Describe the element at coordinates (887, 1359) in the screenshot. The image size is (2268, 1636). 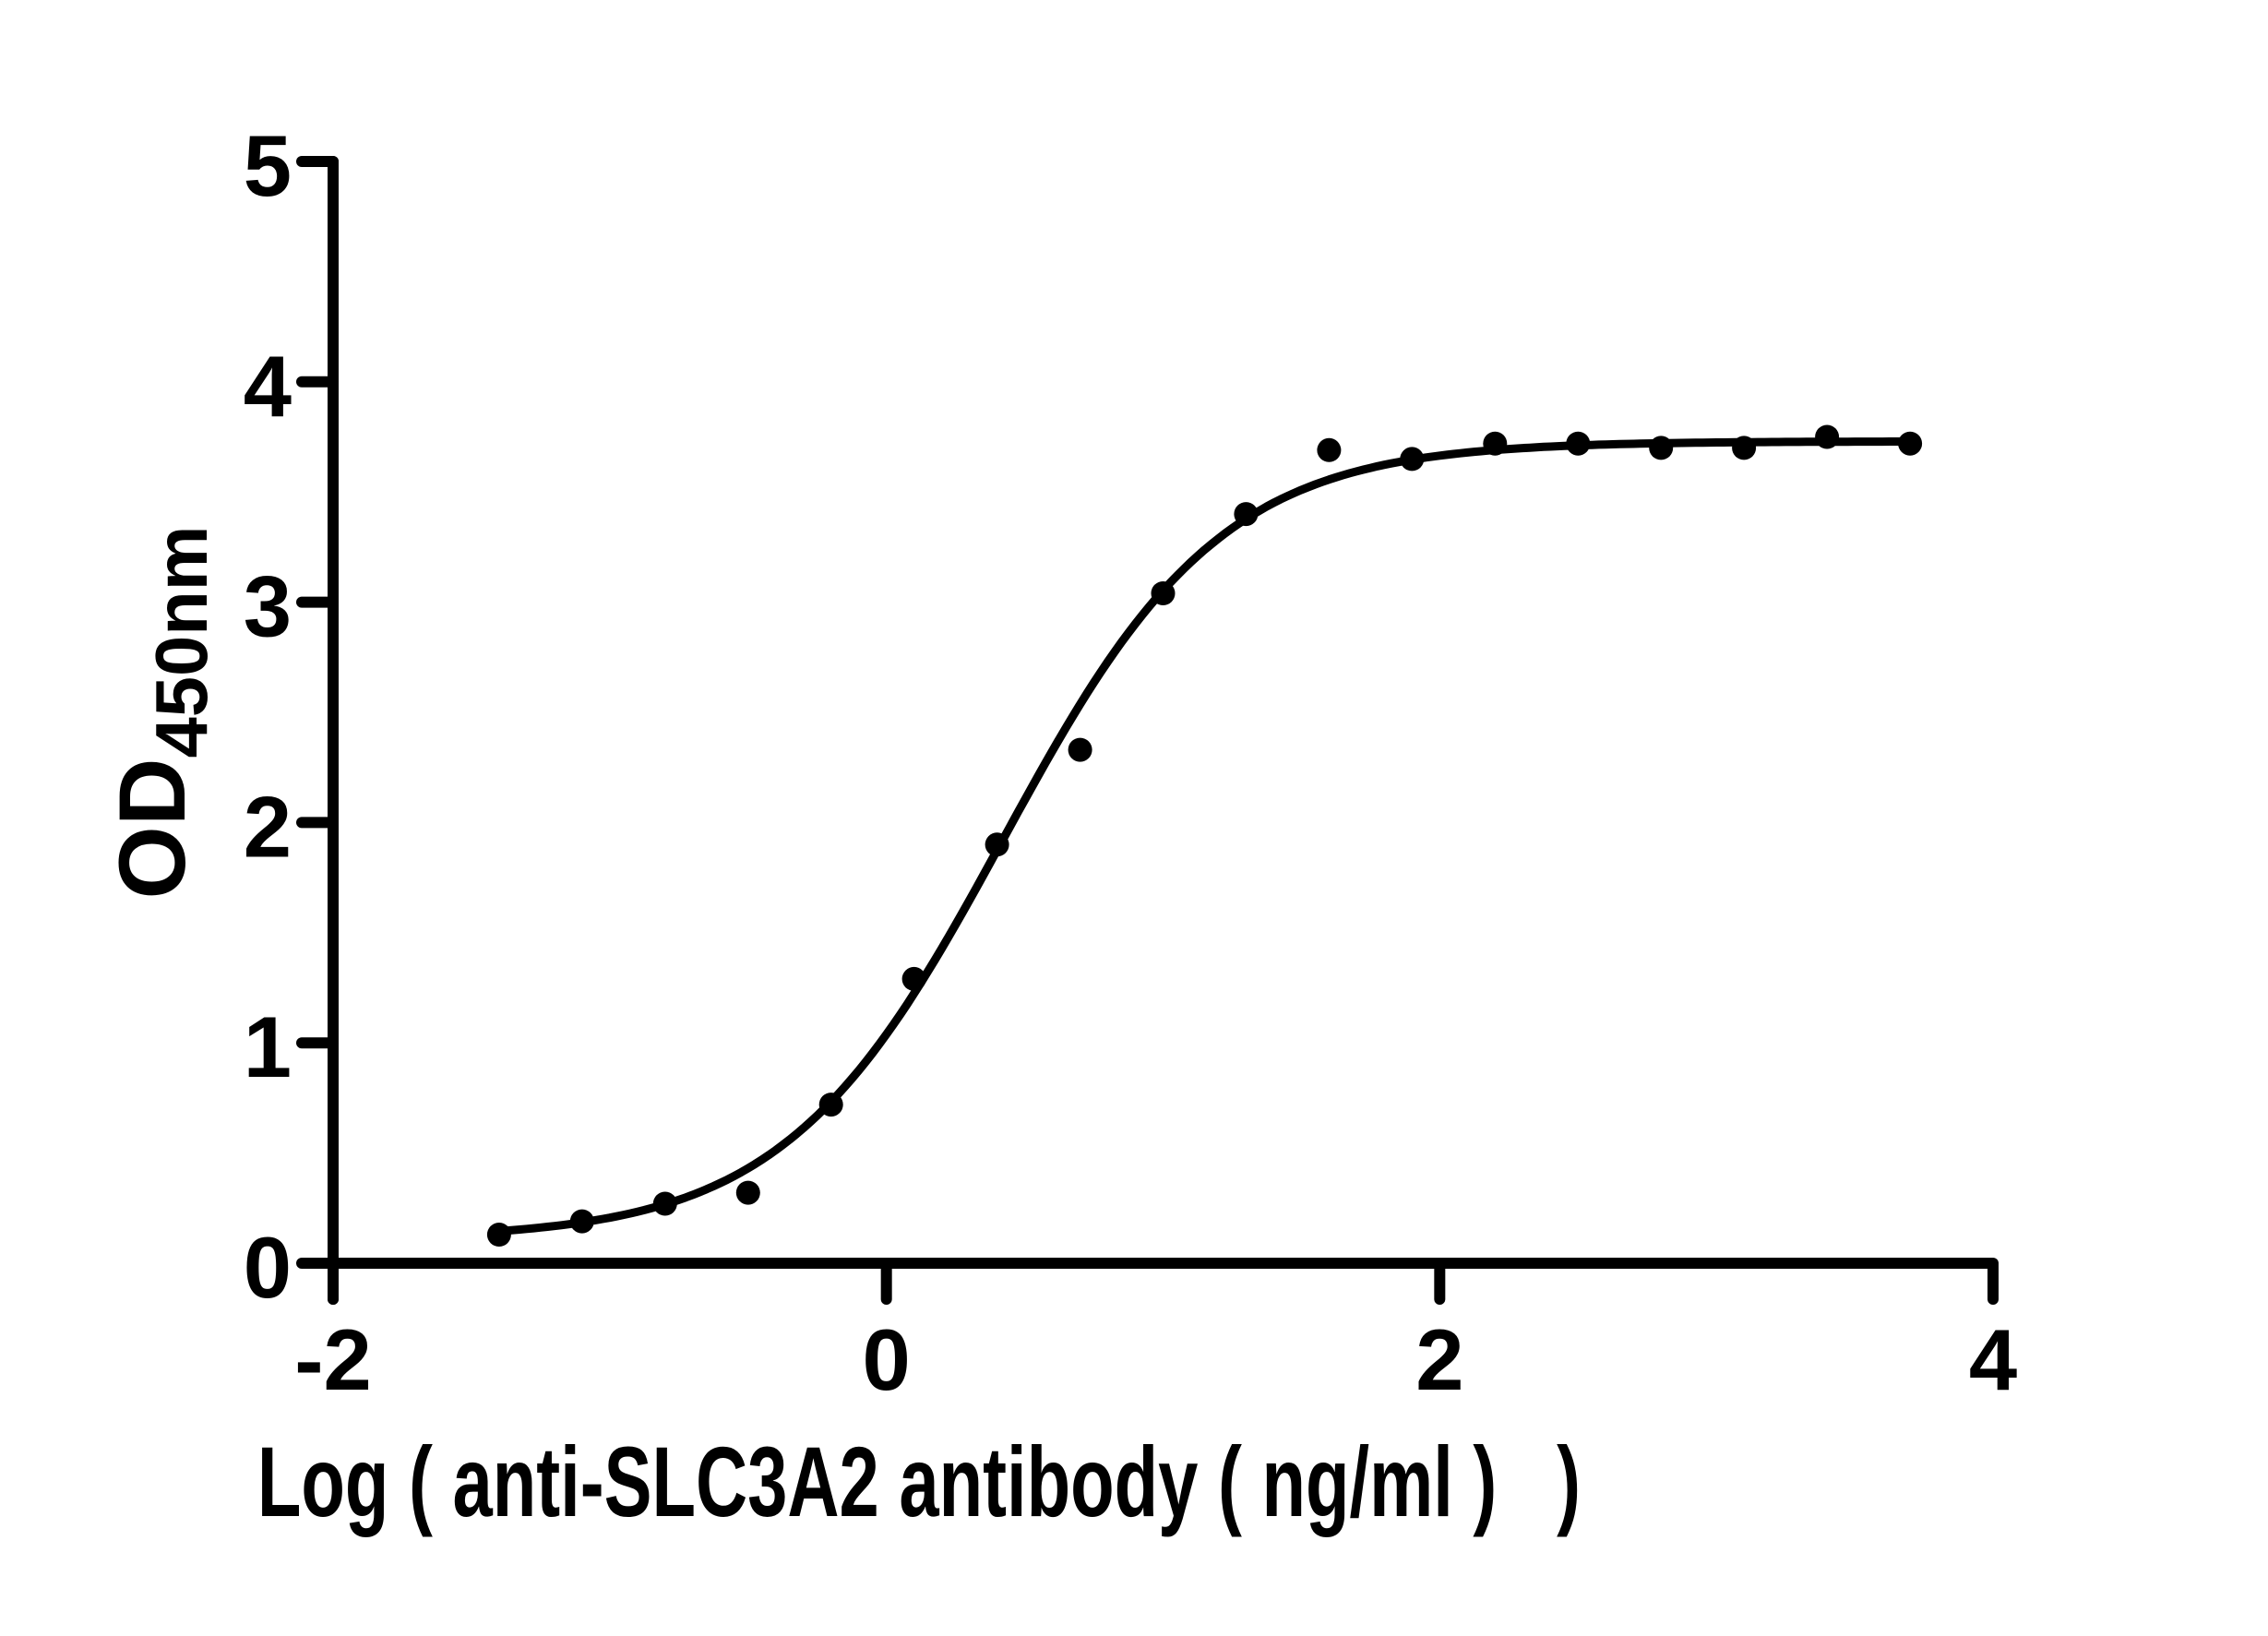
I see `x-axis-tick-label: 0` at that location.